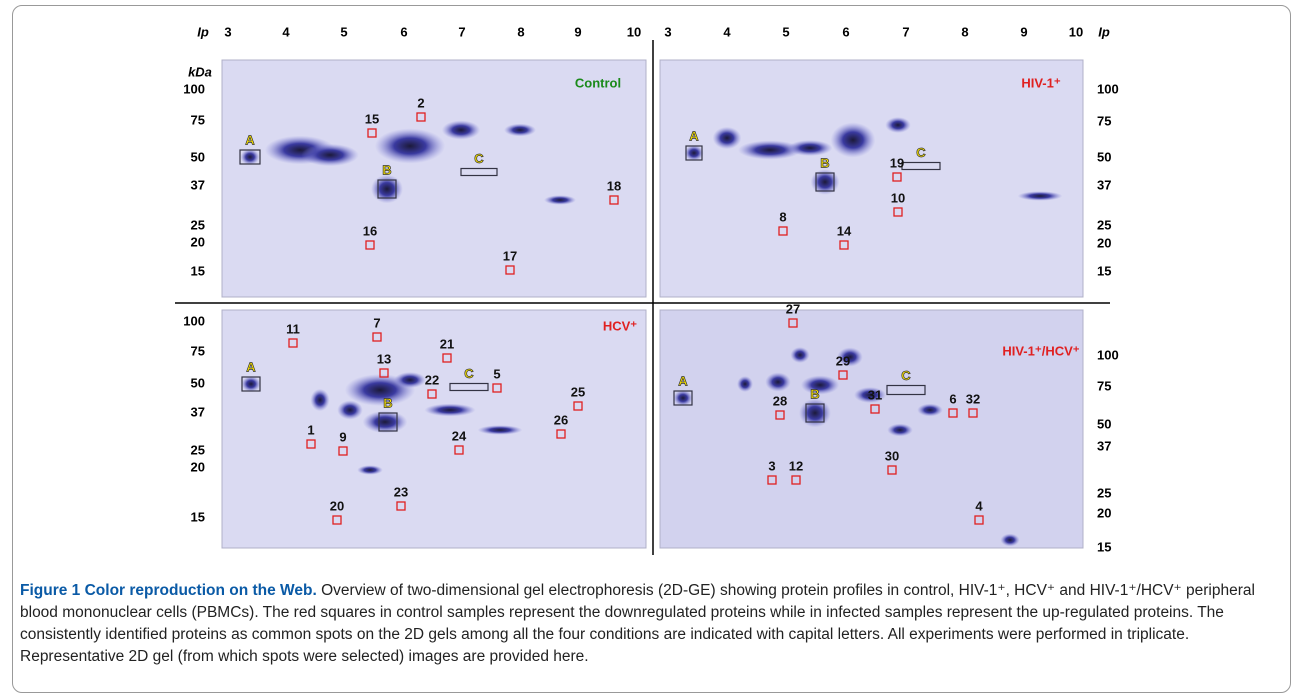 The height and width of the screenshot is (695, 1293). I want to click on pi-label: Ip, so click(203, 31).